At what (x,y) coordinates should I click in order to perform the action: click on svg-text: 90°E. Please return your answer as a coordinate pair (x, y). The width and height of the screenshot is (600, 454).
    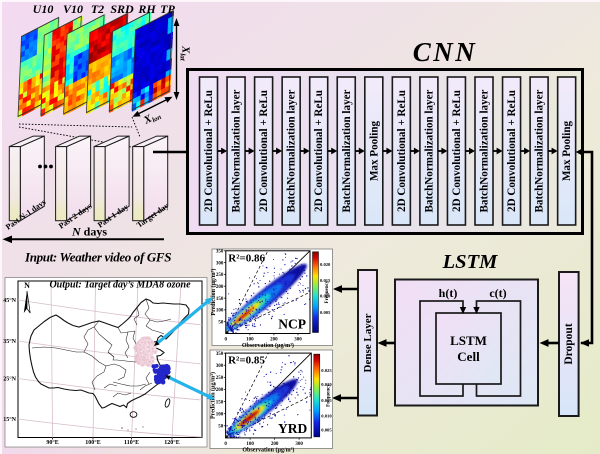
    Looking at the image, I should click on (52, 442).